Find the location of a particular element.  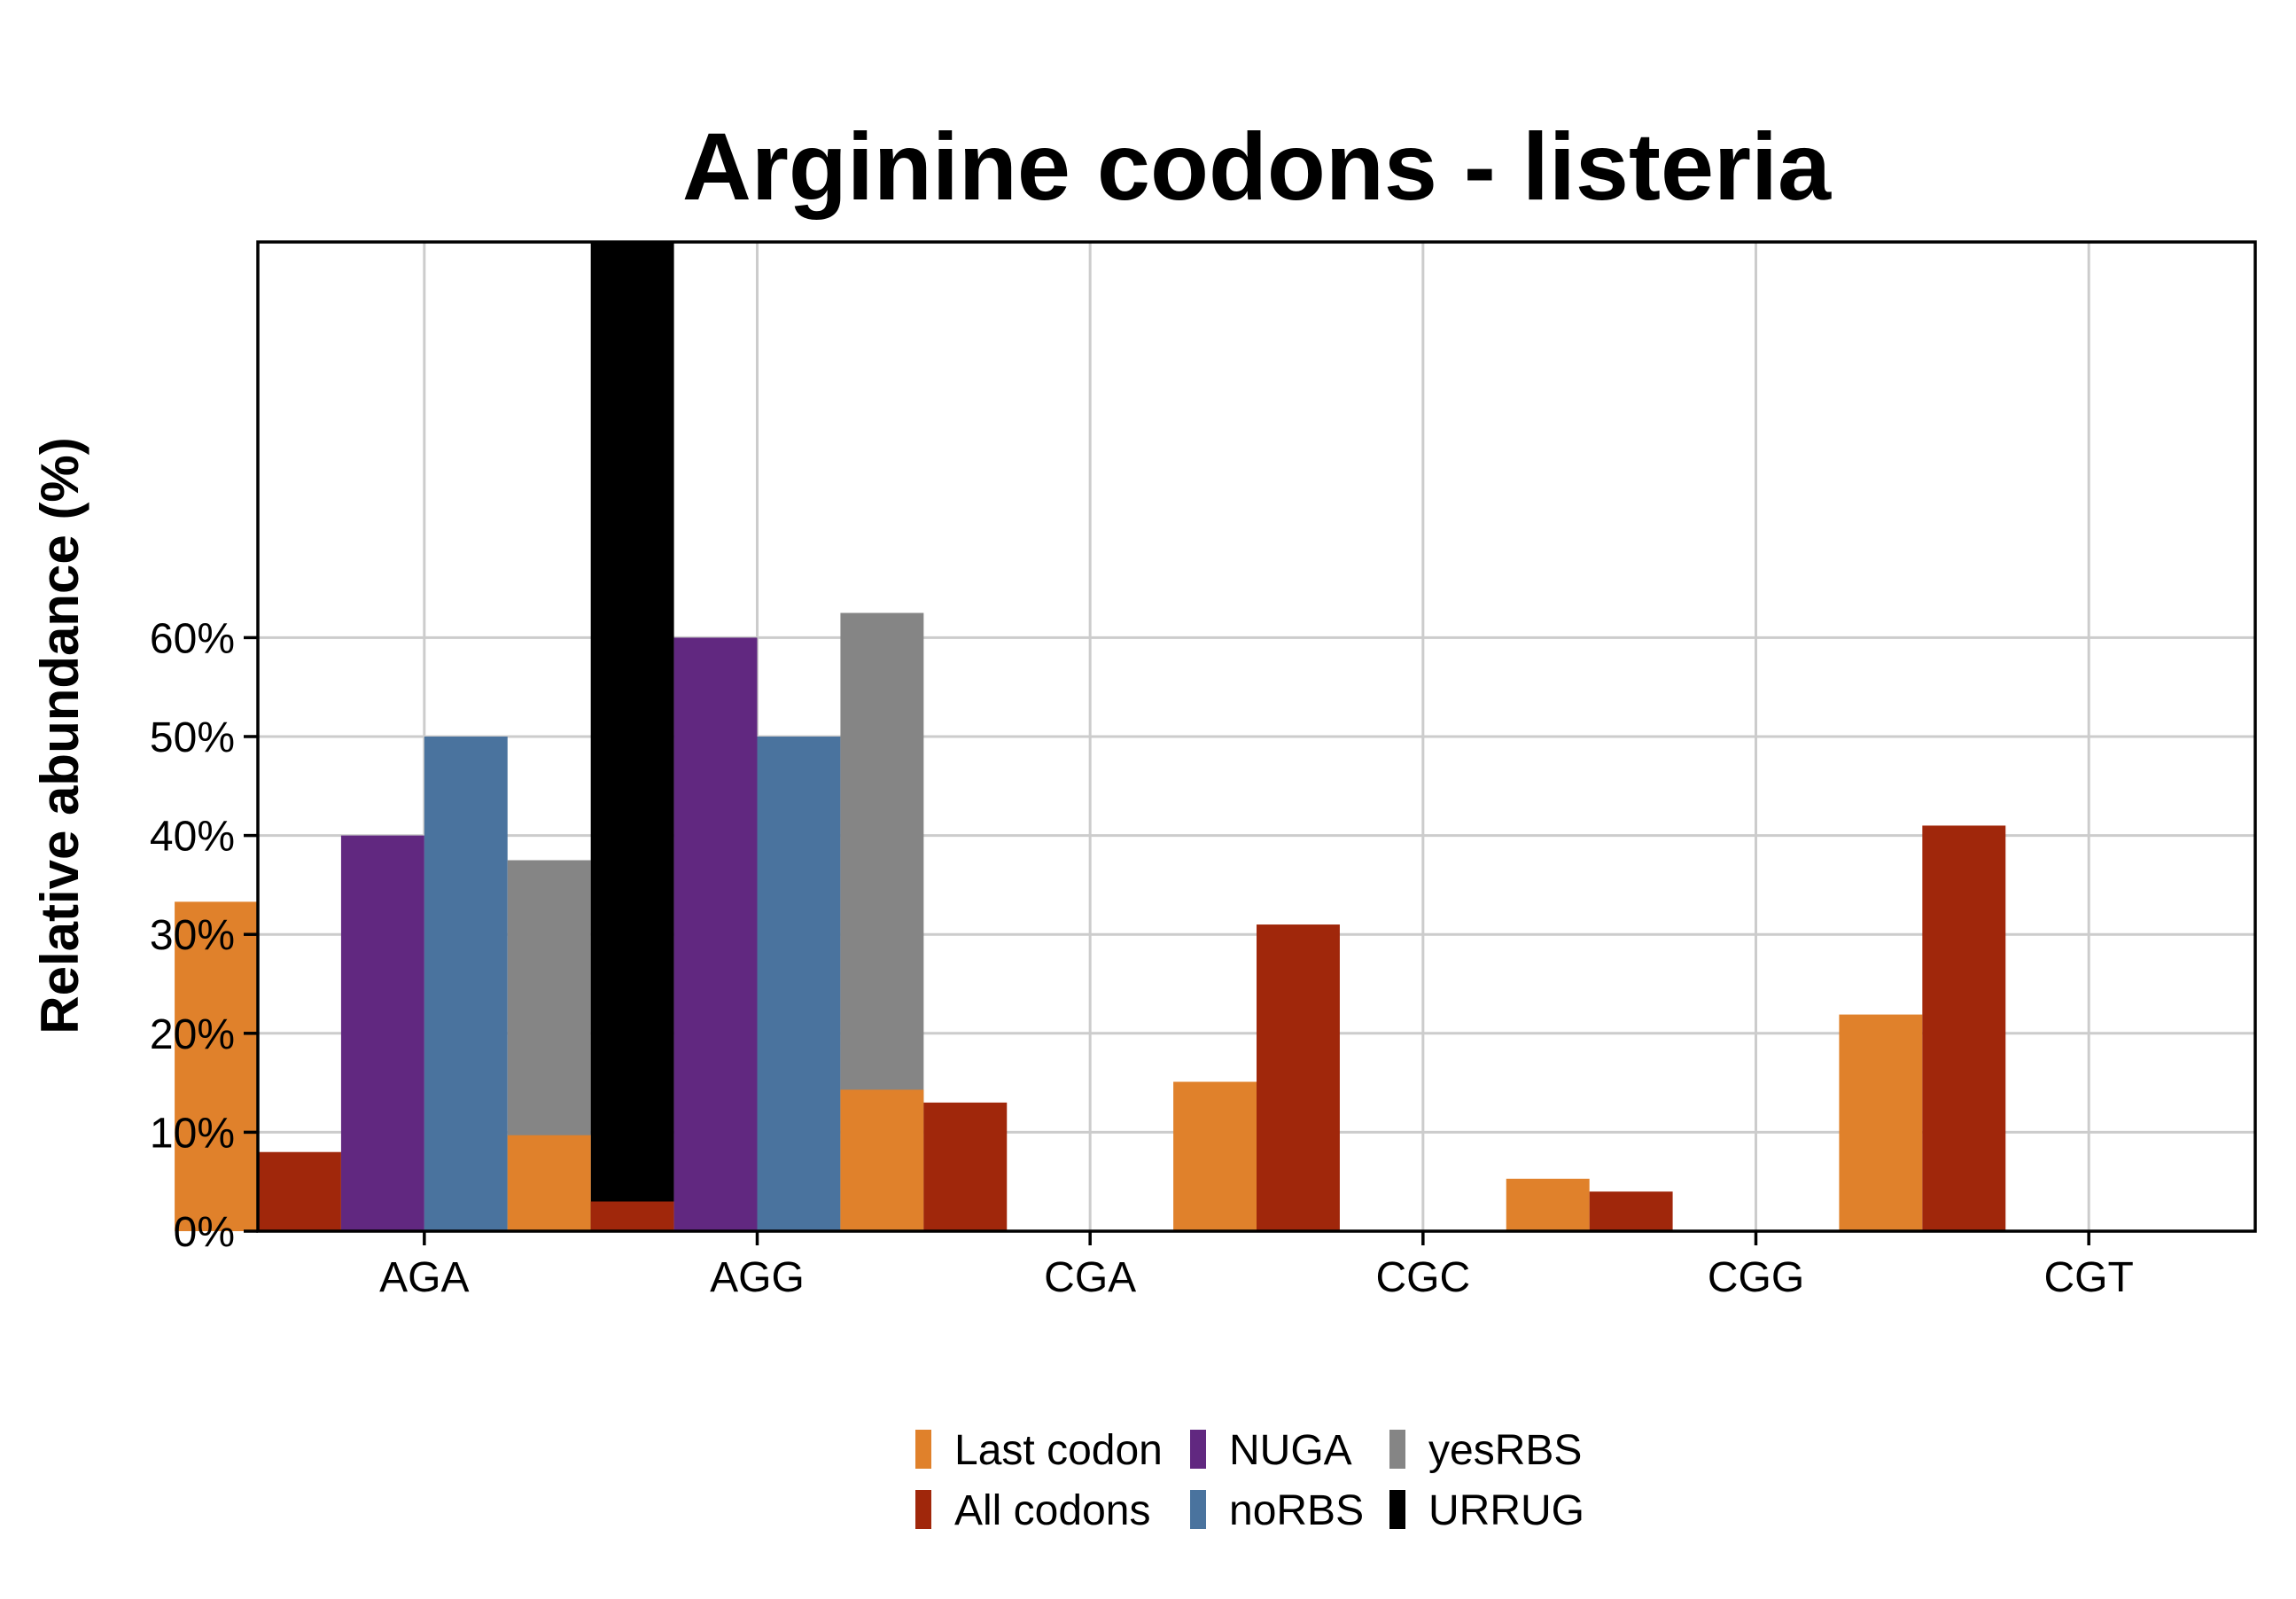

y-tick-label: 60% is located at coordinates (192, 638).